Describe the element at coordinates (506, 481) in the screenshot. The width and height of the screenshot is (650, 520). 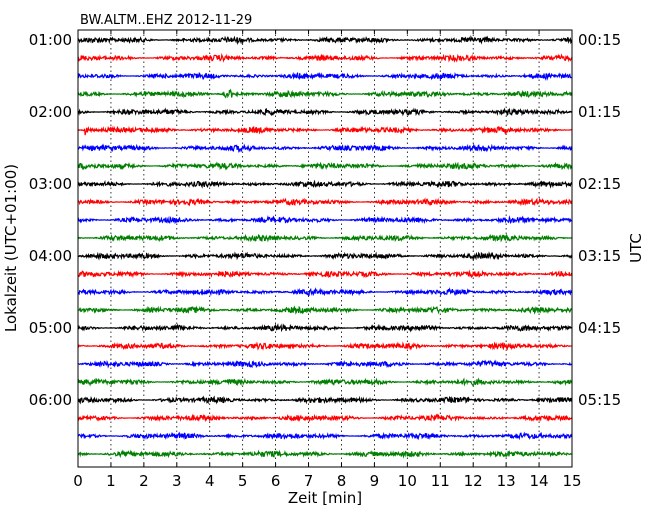
I see `x-tick-label: 13` at that location.